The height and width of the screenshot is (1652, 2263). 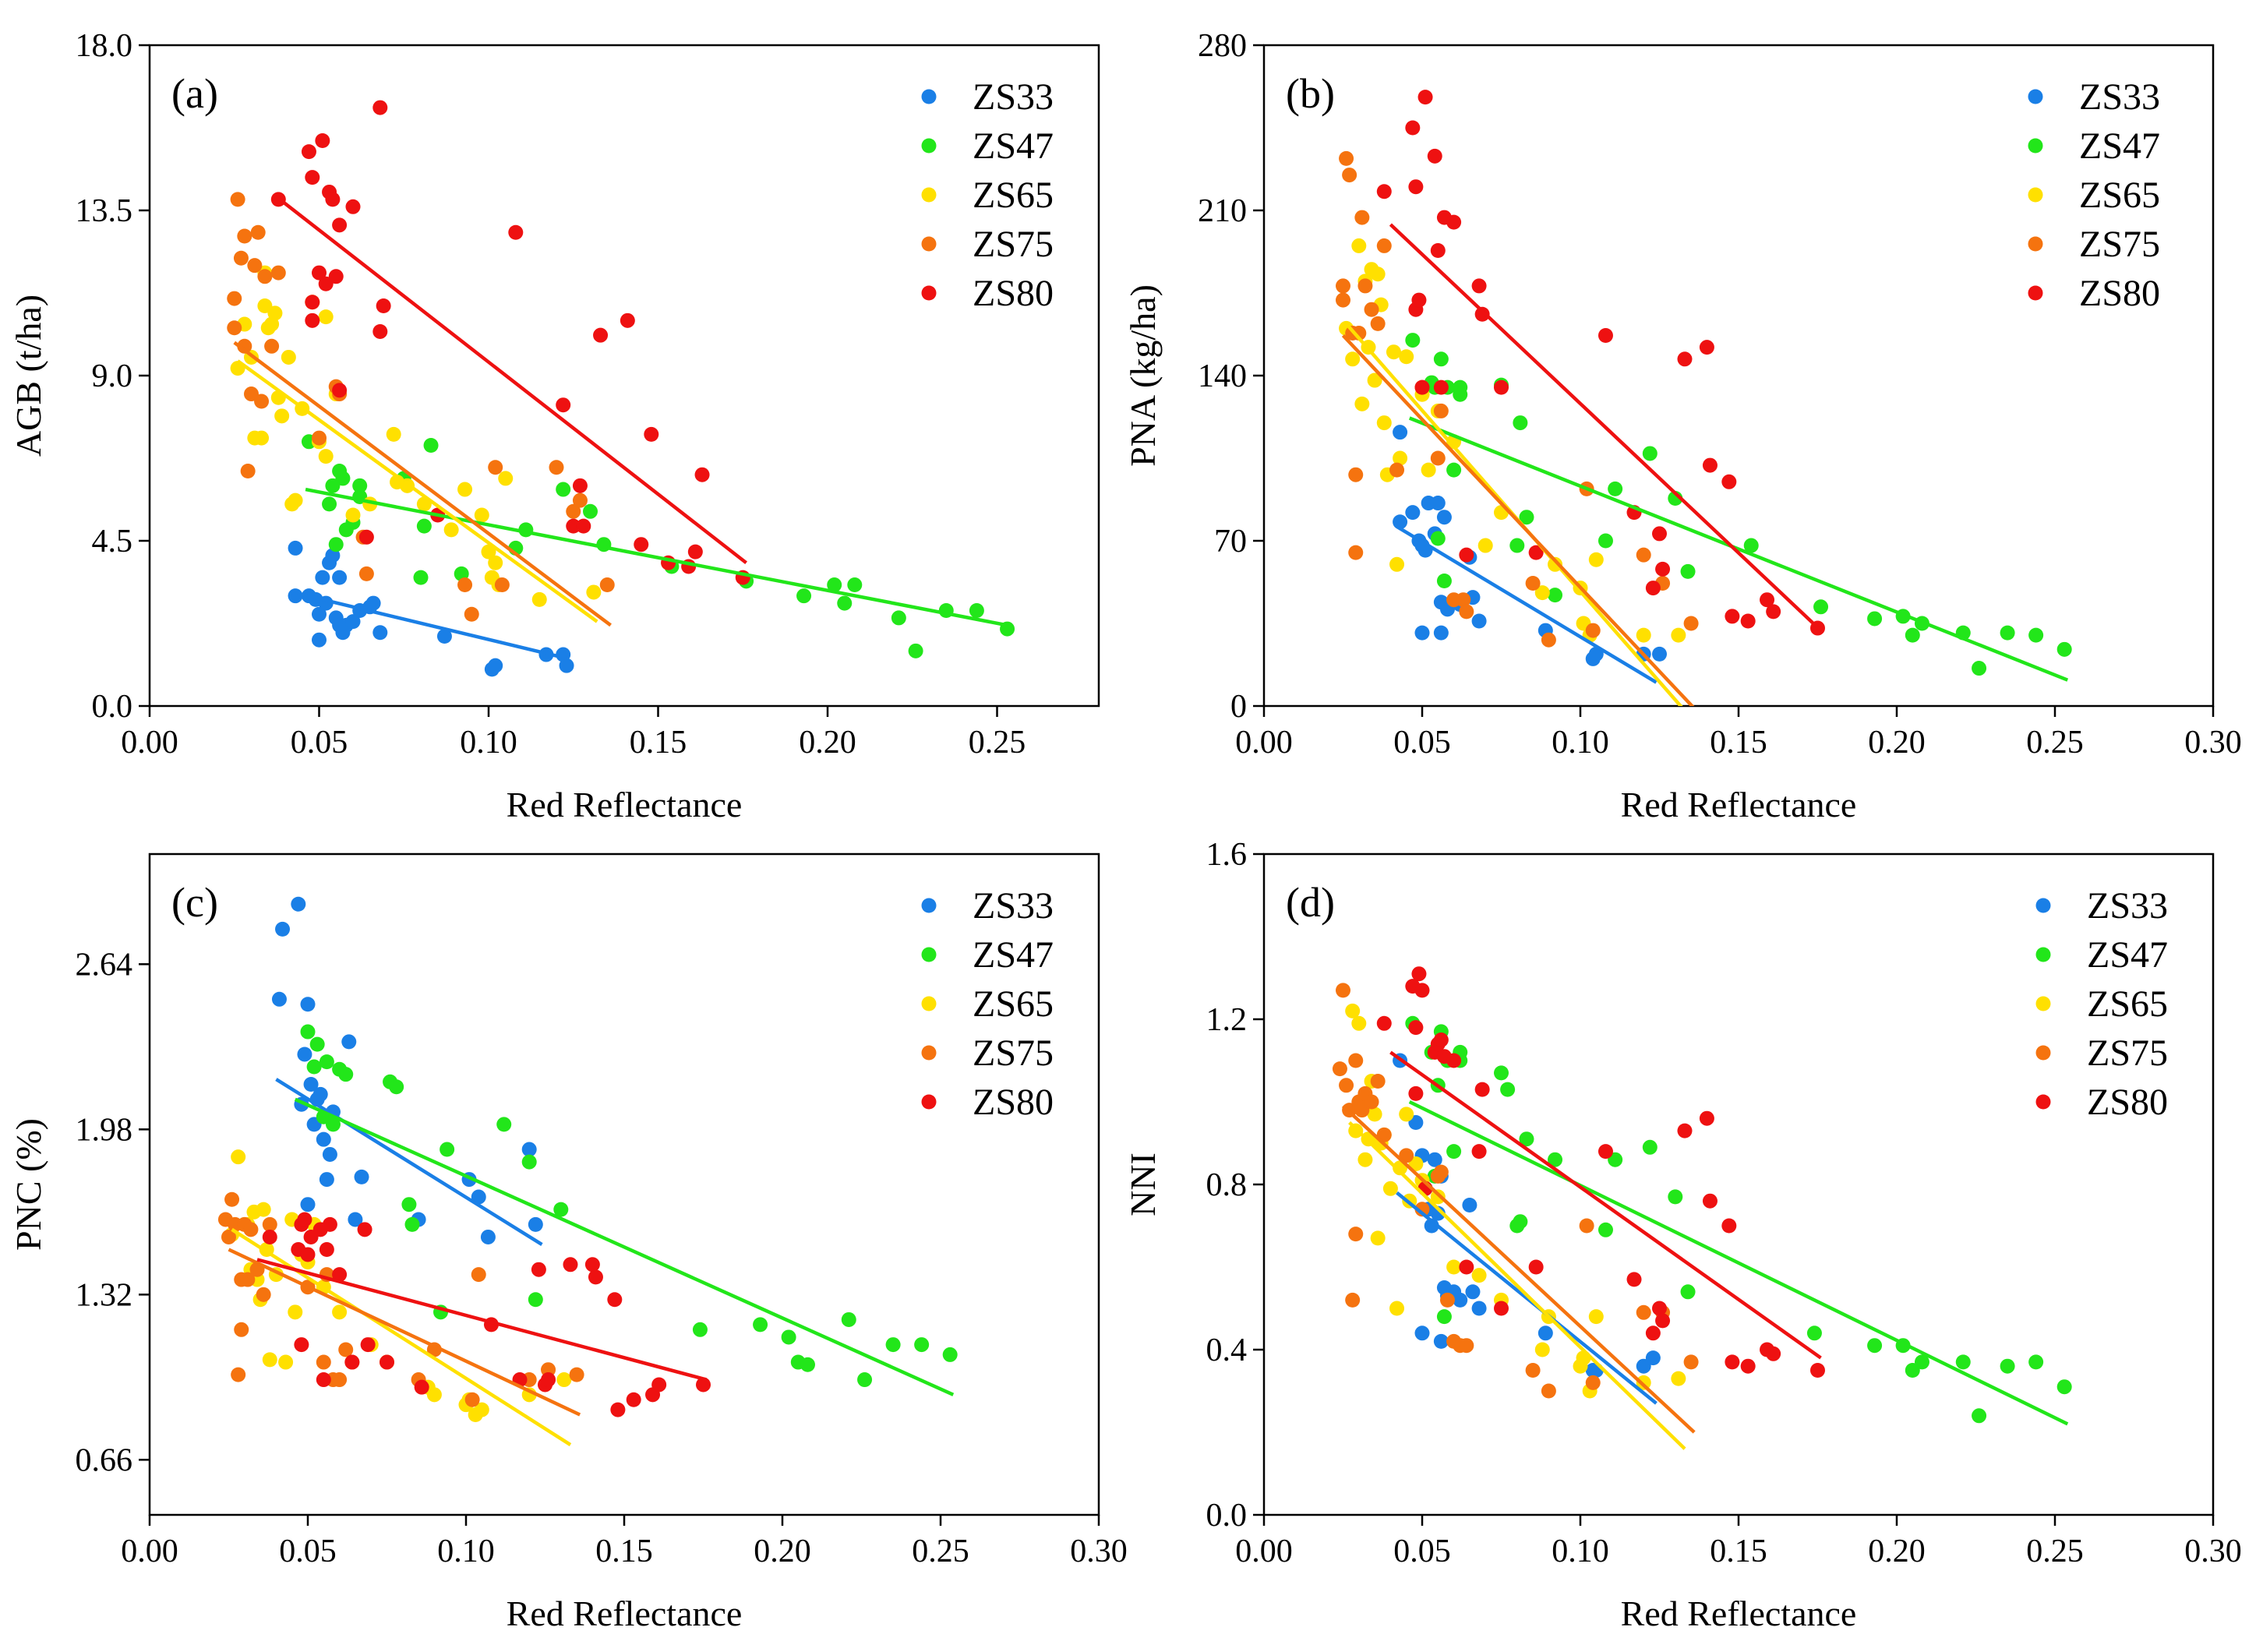 What do you see at coordinates (1738, 743) in the screenshot?
I see `x-tick-label: 0.15` at bounding box center [1738, 743].